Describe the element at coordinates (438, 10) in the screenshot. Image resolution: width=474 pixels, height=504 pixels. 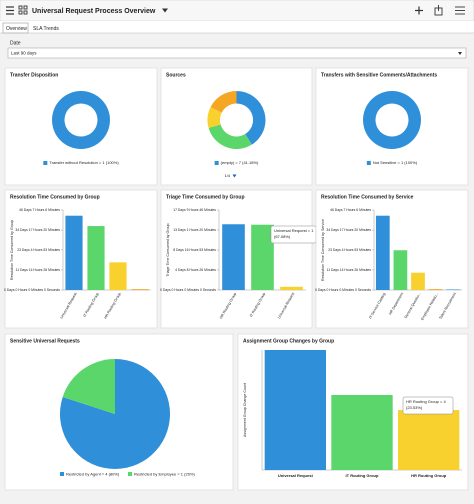
I see `share-icon` at that location.